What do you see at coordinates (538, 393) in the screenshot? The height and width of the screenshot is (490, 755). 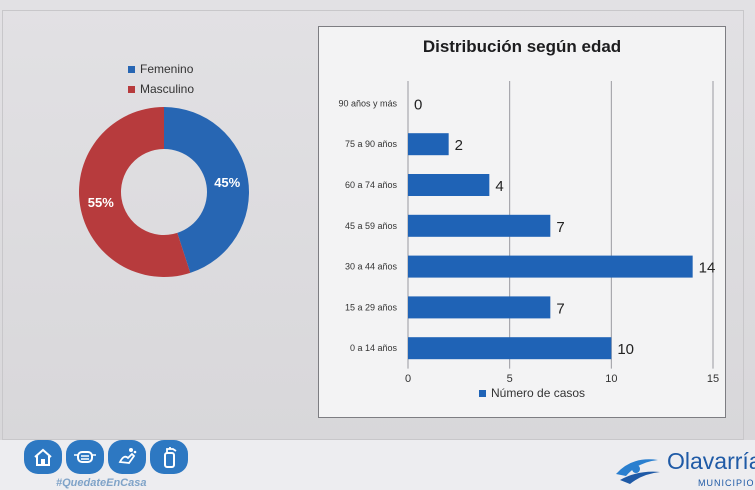 I see `bar-legend-label: Número de casos` at bounding box center [538, 393].